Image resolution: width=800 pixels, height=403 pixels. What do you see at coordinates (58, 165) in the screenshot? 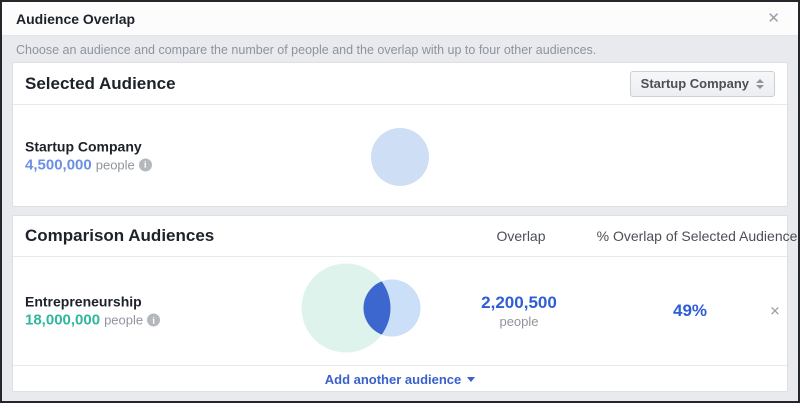
I see `selected-audience-size: 4,500,000` at bounding box center [58, 165].